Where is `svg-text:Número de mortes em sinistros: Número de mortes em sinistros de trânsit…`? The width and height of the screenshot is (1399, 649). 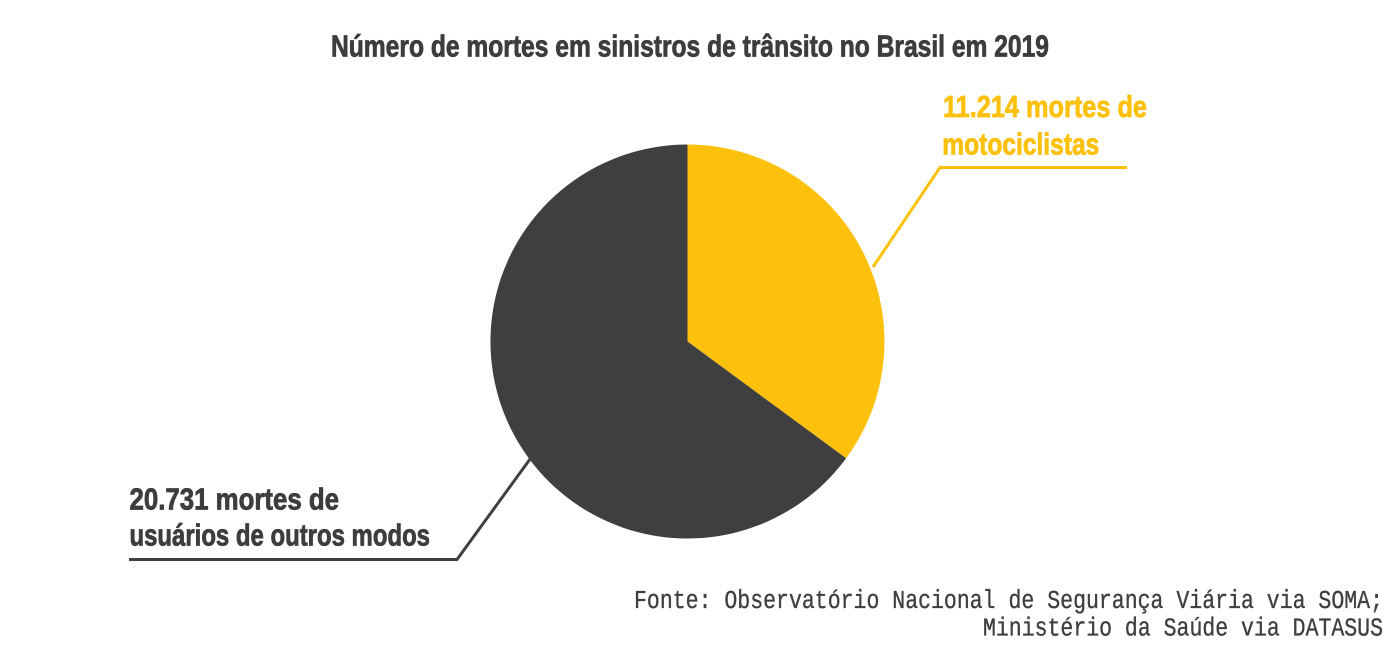 svg-text:Número de mortes em sinistros: Número de mortes em sinistros de trânsit… is located at coordinates (690, 46).